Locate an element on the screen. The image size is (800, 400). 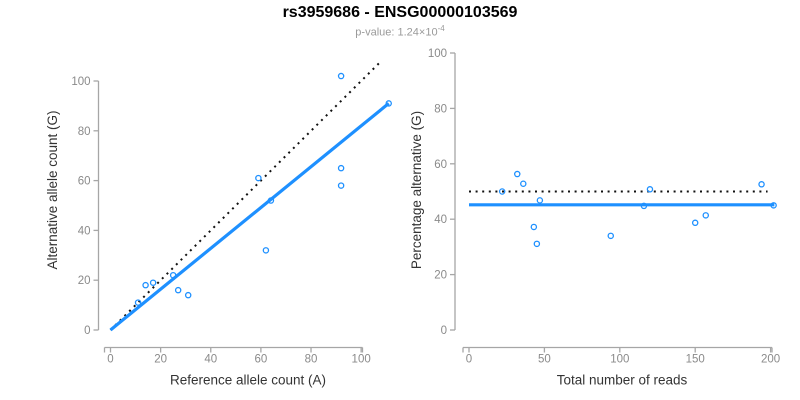
x-axis-title: Reference allele count (A) is located at coordinates (248, 380).